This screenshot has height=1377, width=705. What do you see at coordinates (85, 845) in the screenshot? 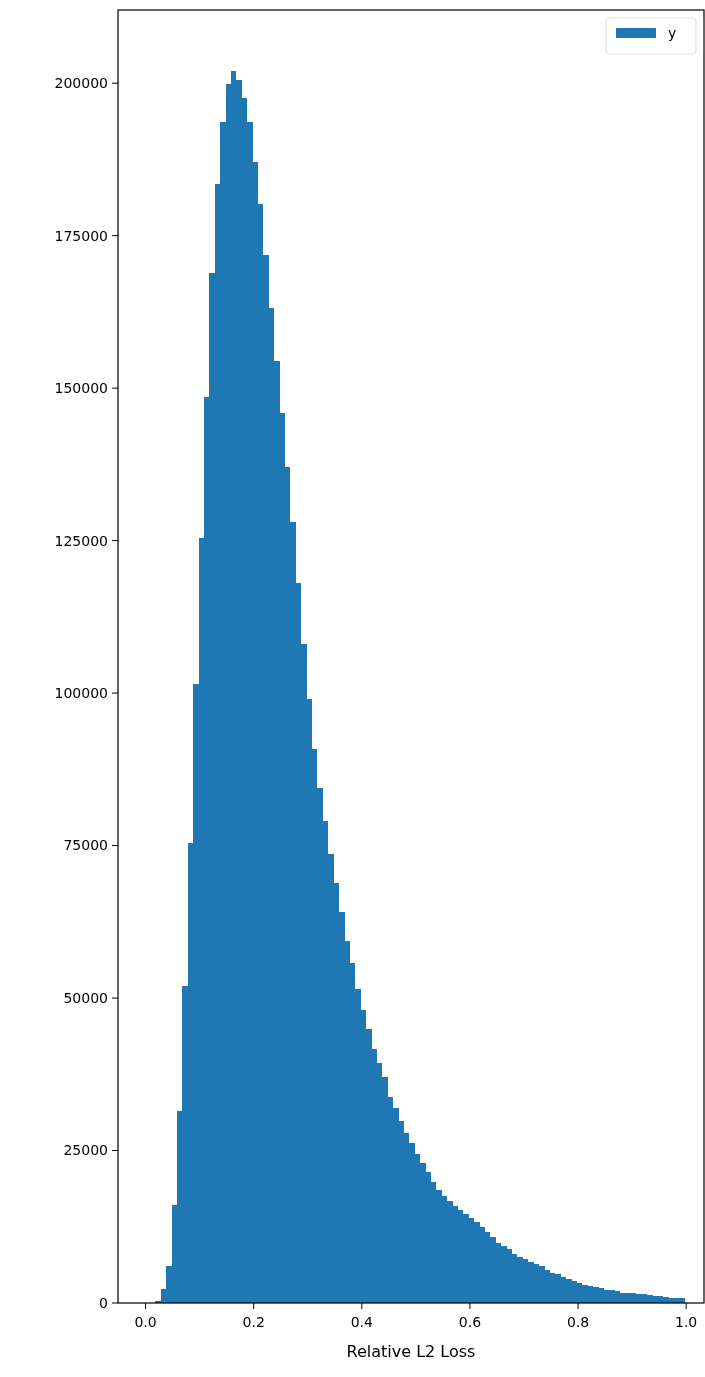
I see `y-tick-label: 75000` at bounding box center [85, 845].